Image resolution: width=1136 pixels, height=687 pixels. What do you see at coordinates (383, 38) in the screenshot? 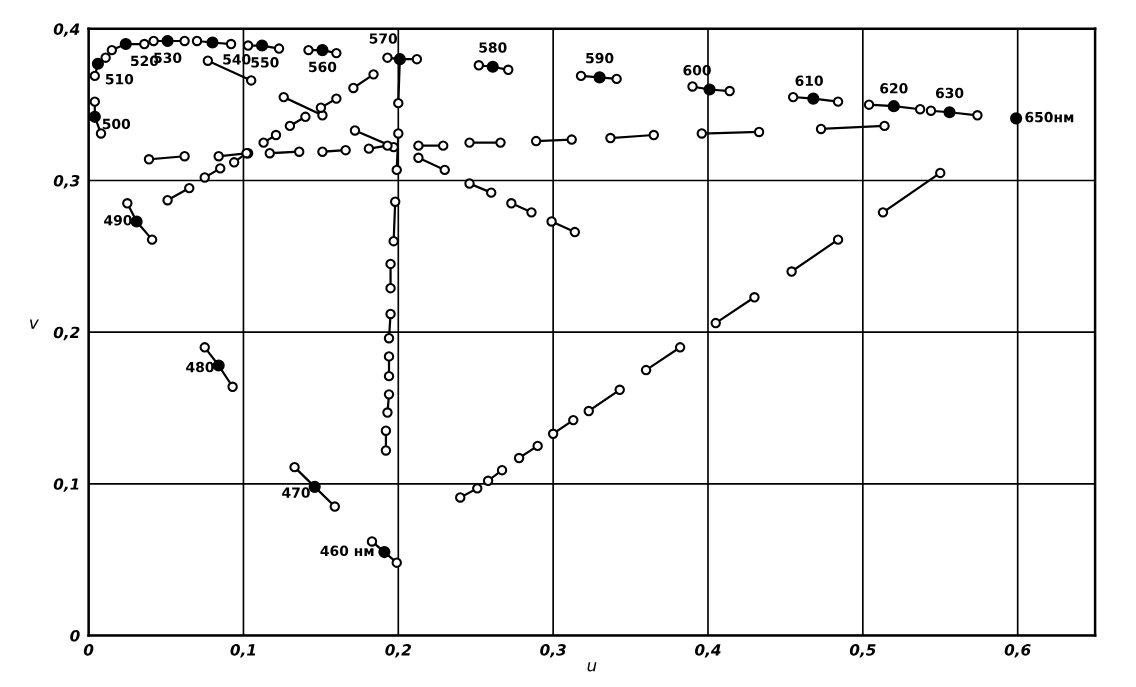
I see `annotation: 570` at bounding box center [383, 38].